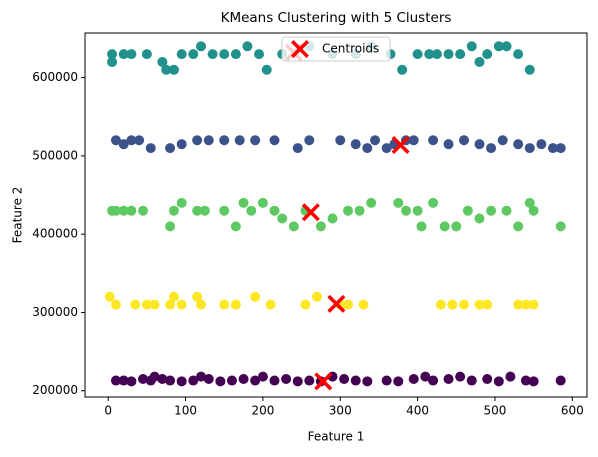 The image size is (598, 457). I want to click on x-tick-label: 500, so click(495, 411).